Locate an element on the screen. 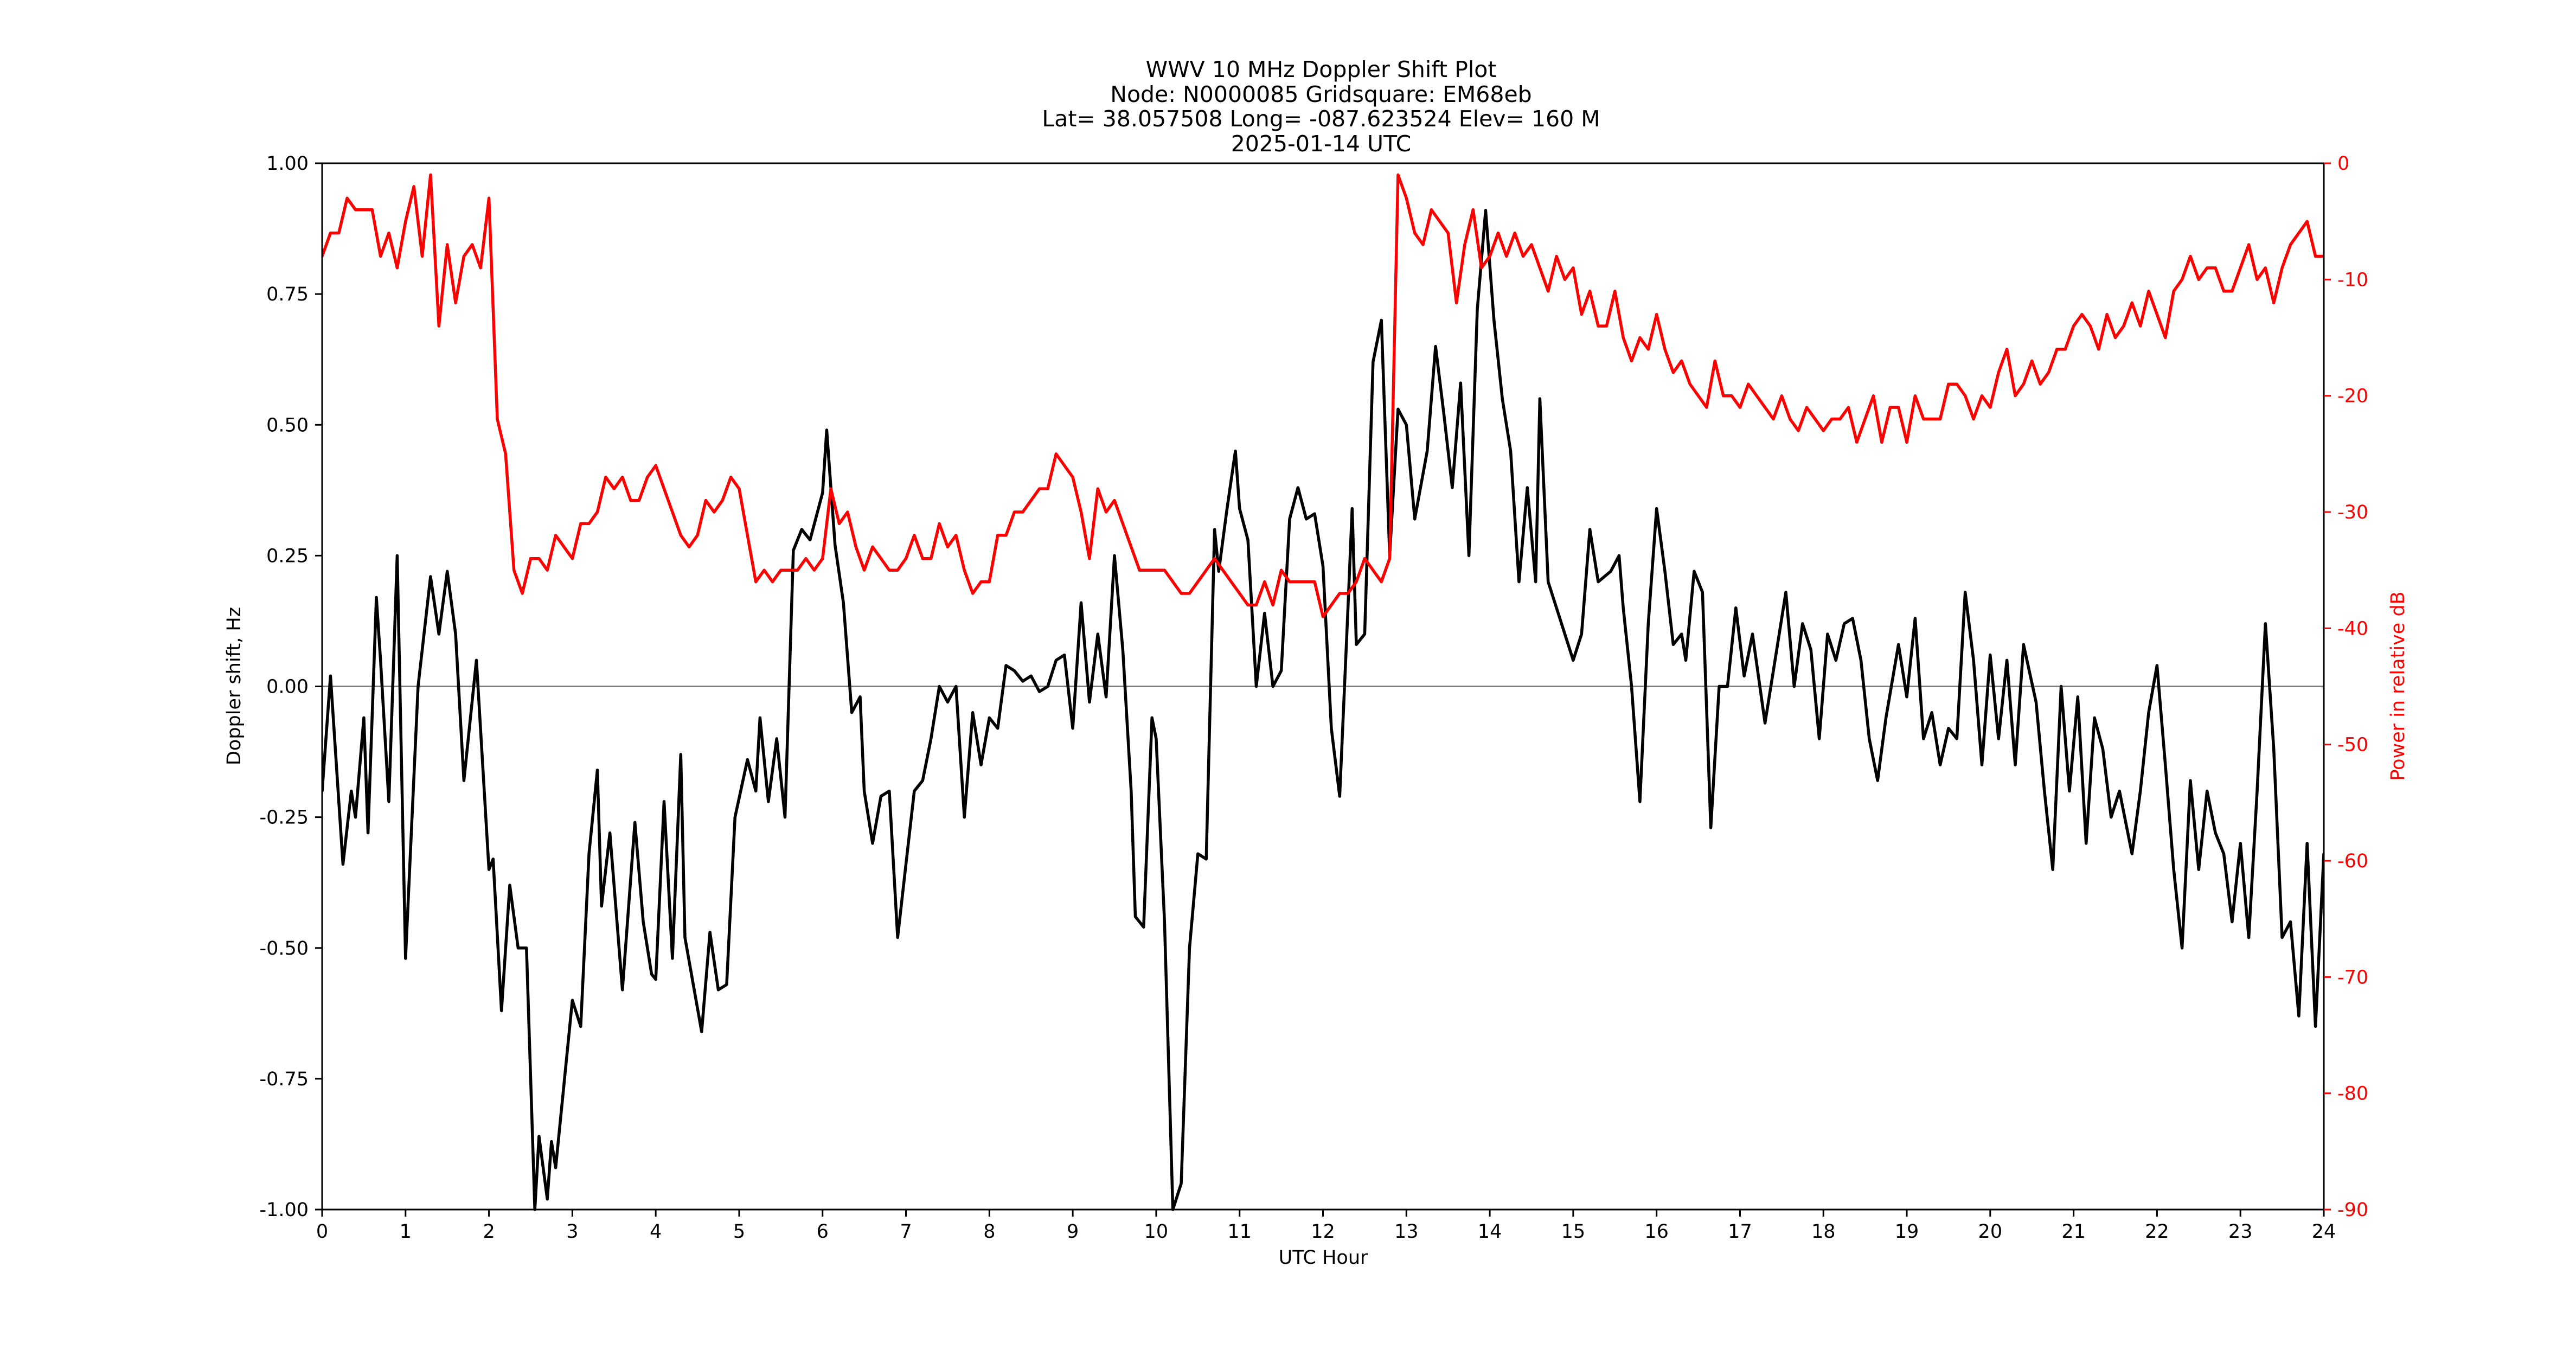  y-left-tick-label: 1.00 is located at coordinates (287, 164).